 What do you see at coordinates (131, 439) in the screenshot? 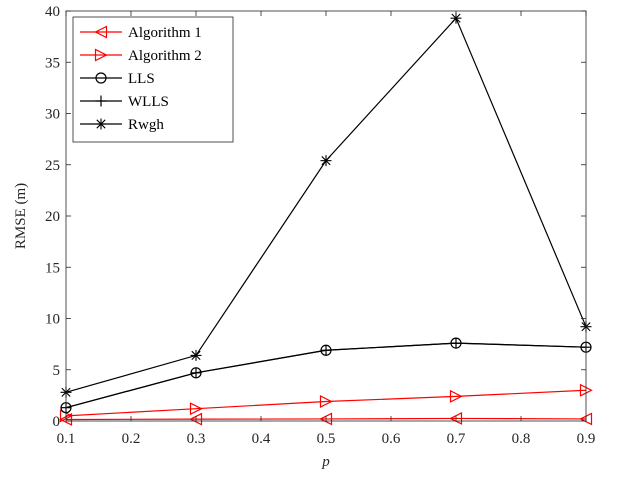
I see `x-tick-label: 0.2` at bounding box center [131, 439].